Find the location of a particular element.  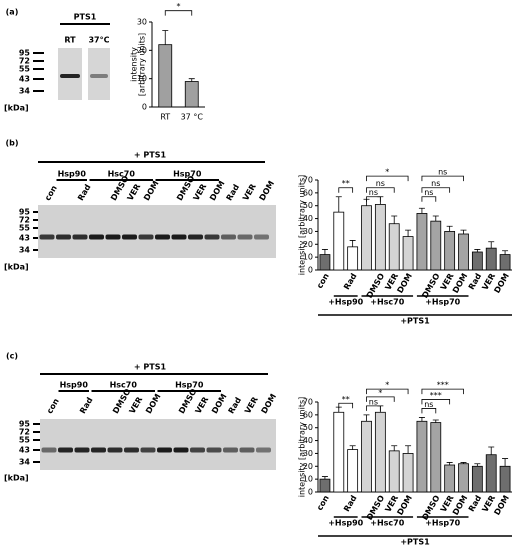

panel-label: (a) is located at coordinates (12, 12).